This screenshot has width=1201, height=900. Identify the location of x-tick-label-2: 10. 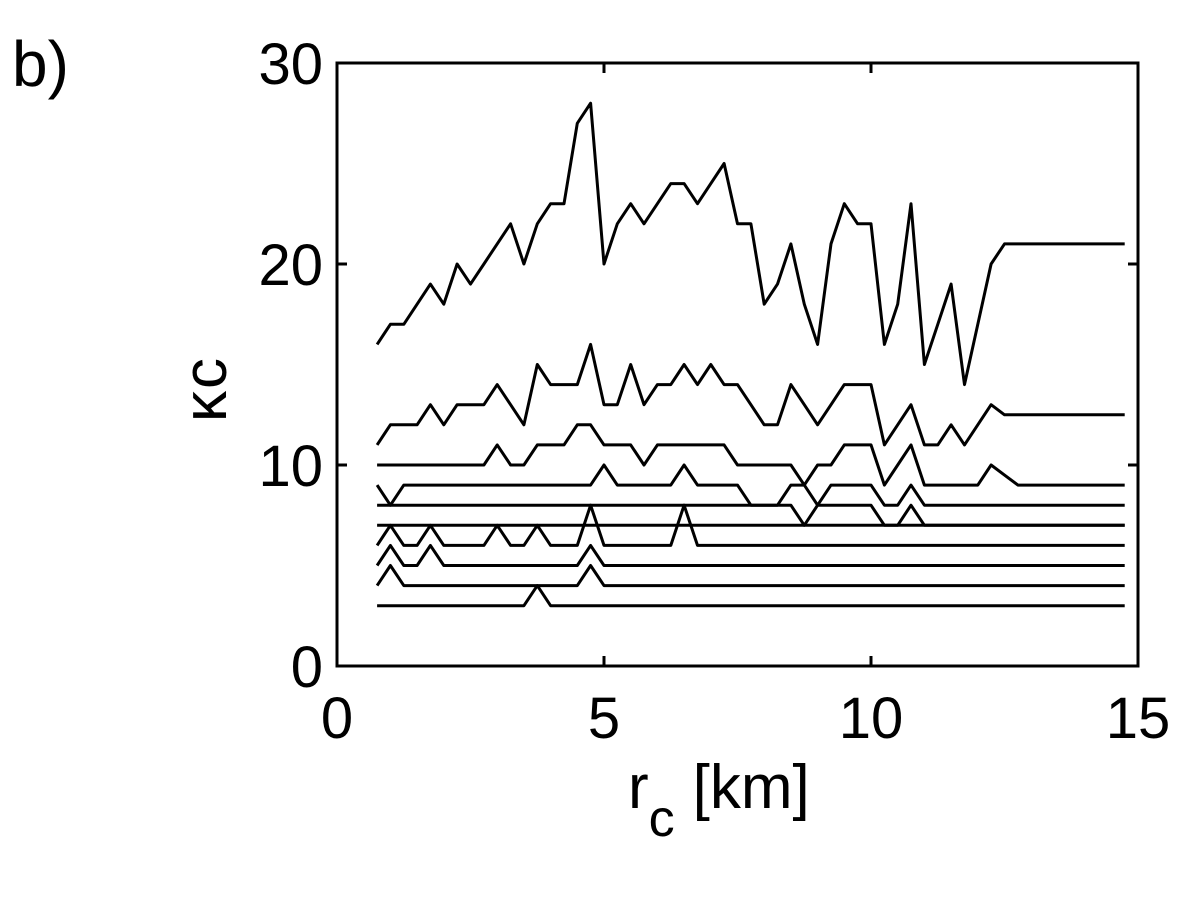
(871, 718).